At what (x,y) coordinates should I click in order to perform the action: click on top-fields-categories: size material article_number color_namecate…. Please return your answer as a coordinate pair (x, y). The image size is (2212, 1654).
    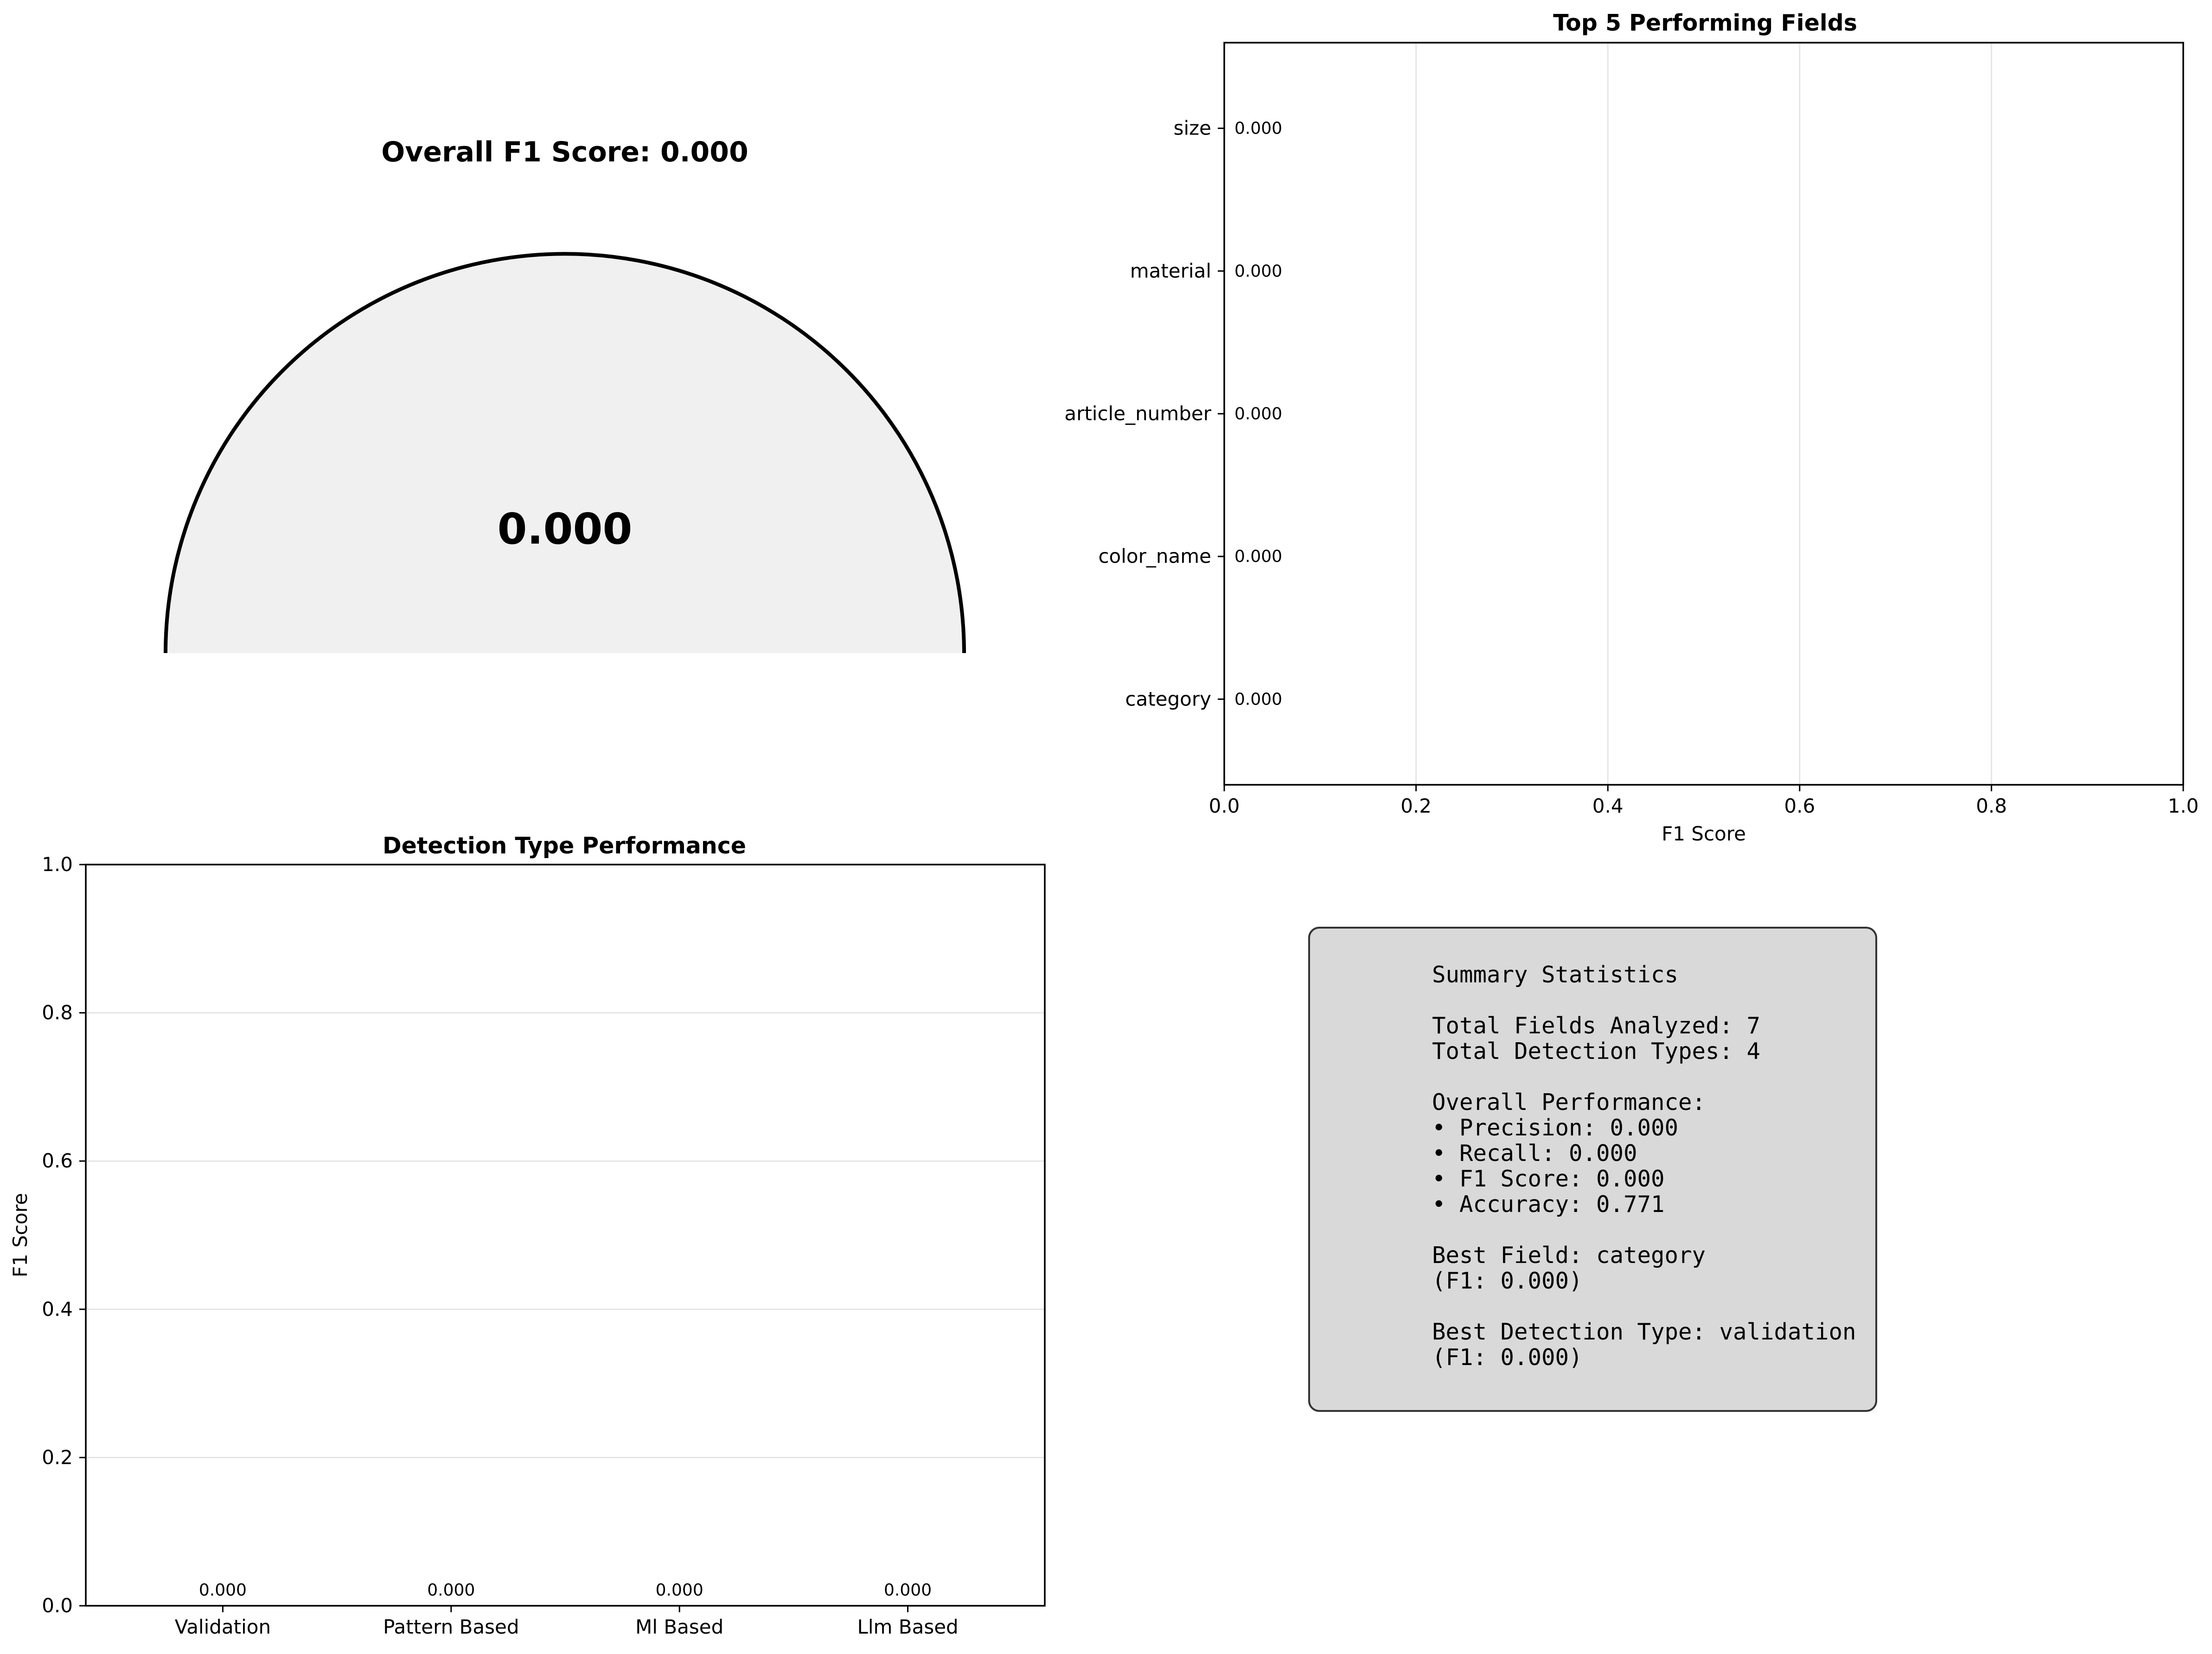
    Looking at the image, I should click on (1144, 413).